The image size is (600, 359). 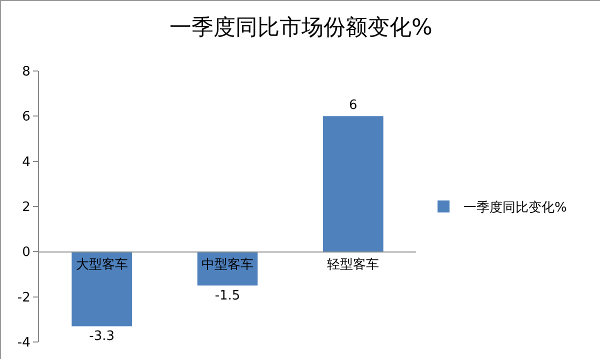 I want to click on x-tick-label: 轻型客车, so click(x=353, y=264).